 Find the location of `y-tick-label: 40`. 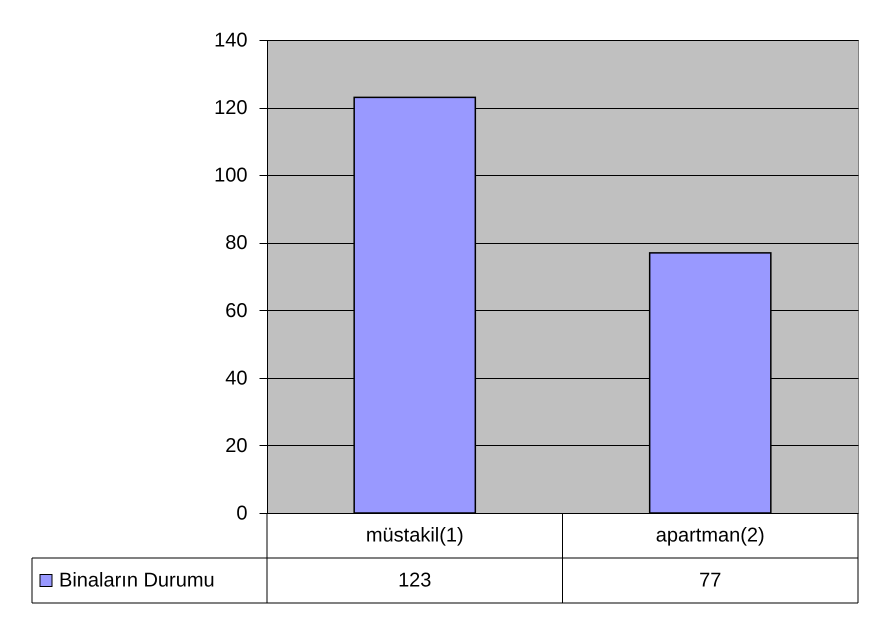

y-tick-label: 40 is located at coordinates (236, 378).